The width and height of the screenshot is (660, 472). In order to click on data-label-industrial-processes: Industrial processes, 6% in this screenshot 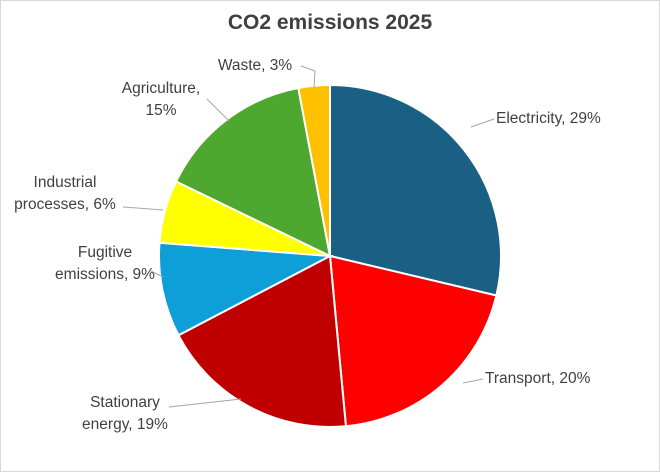, I will do `click(65, 193)`.